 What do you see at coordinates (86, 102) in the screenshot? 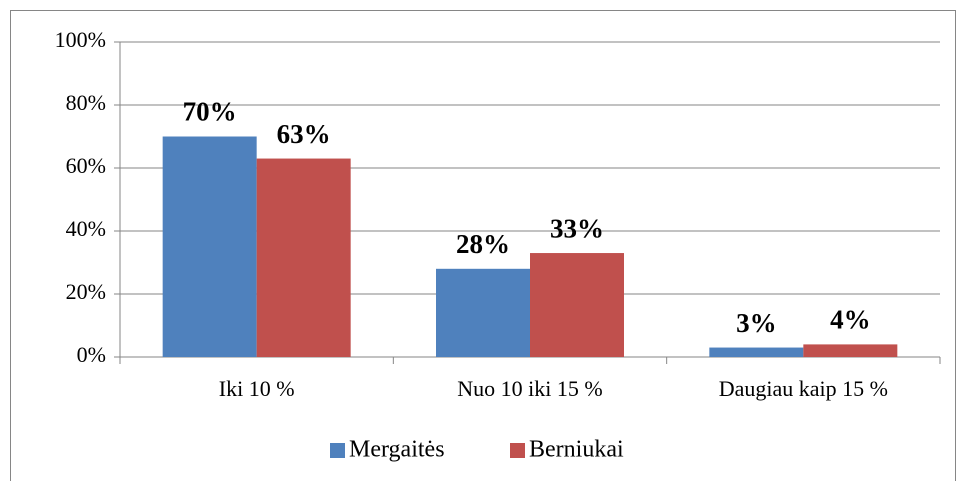
I see `y-tick-label: 80%` at bounding box center [86, 102].